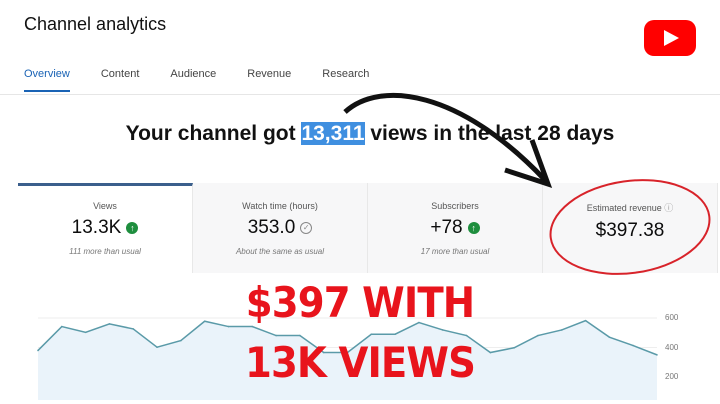  Describe the element at coordinates (455, 251) in the screenshot. I see `card-note: 17 more than usual` at that location.